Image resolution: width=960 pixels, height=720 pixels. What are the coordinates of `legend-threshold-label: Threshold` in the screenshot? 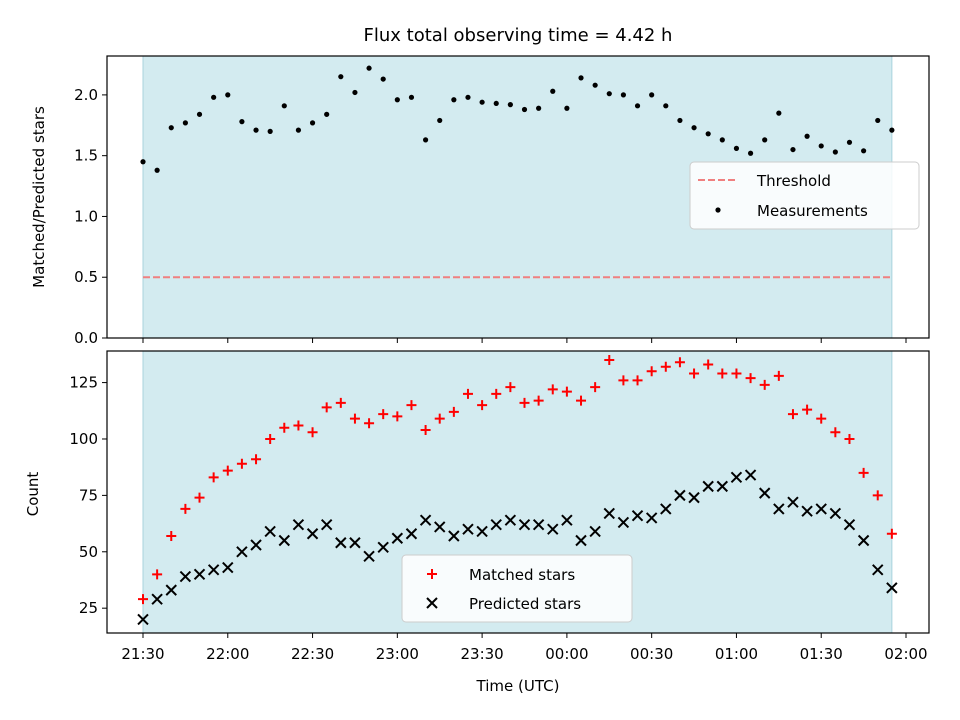 It's located at (793, 181).